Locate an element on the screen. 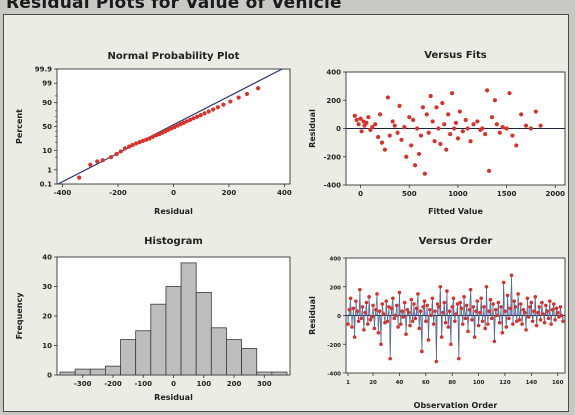  npp-y-tick-label: 99 is located at coordinates (47, 84).